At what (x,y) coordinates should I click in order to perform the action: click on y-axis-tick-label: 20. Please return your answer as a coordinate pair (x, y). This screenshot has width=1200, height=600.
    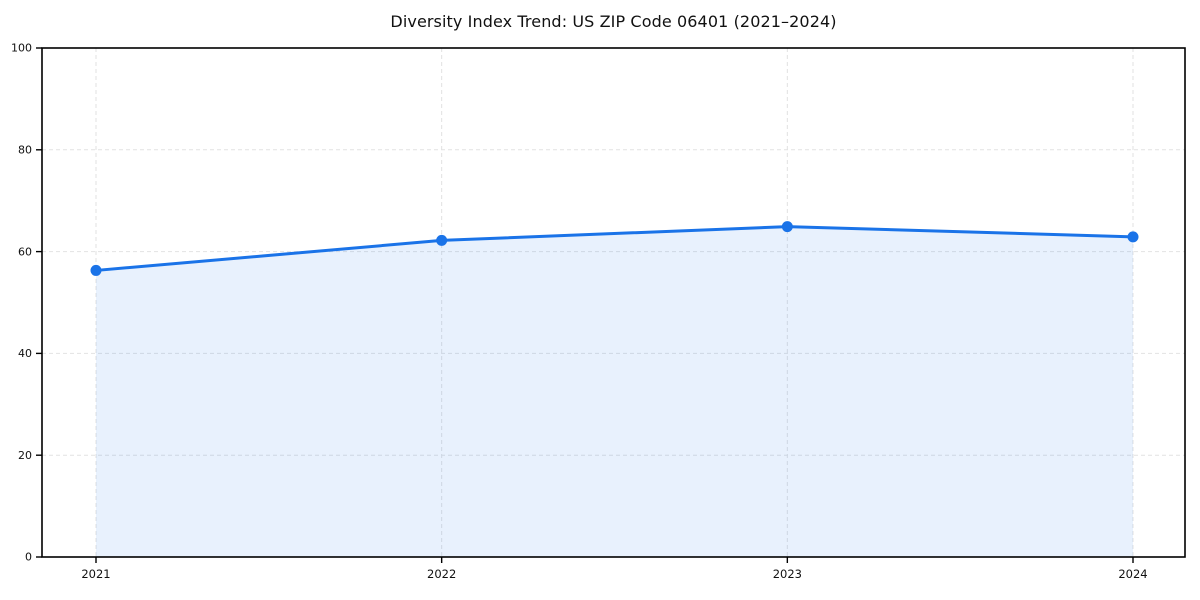
    Looking at the image, I should click on (25, 455).